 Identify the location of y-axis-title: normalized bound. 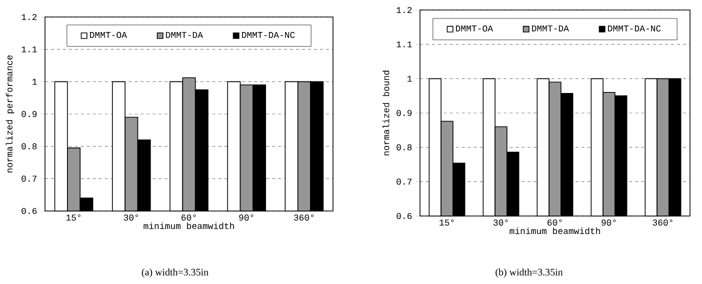
(386, 113).